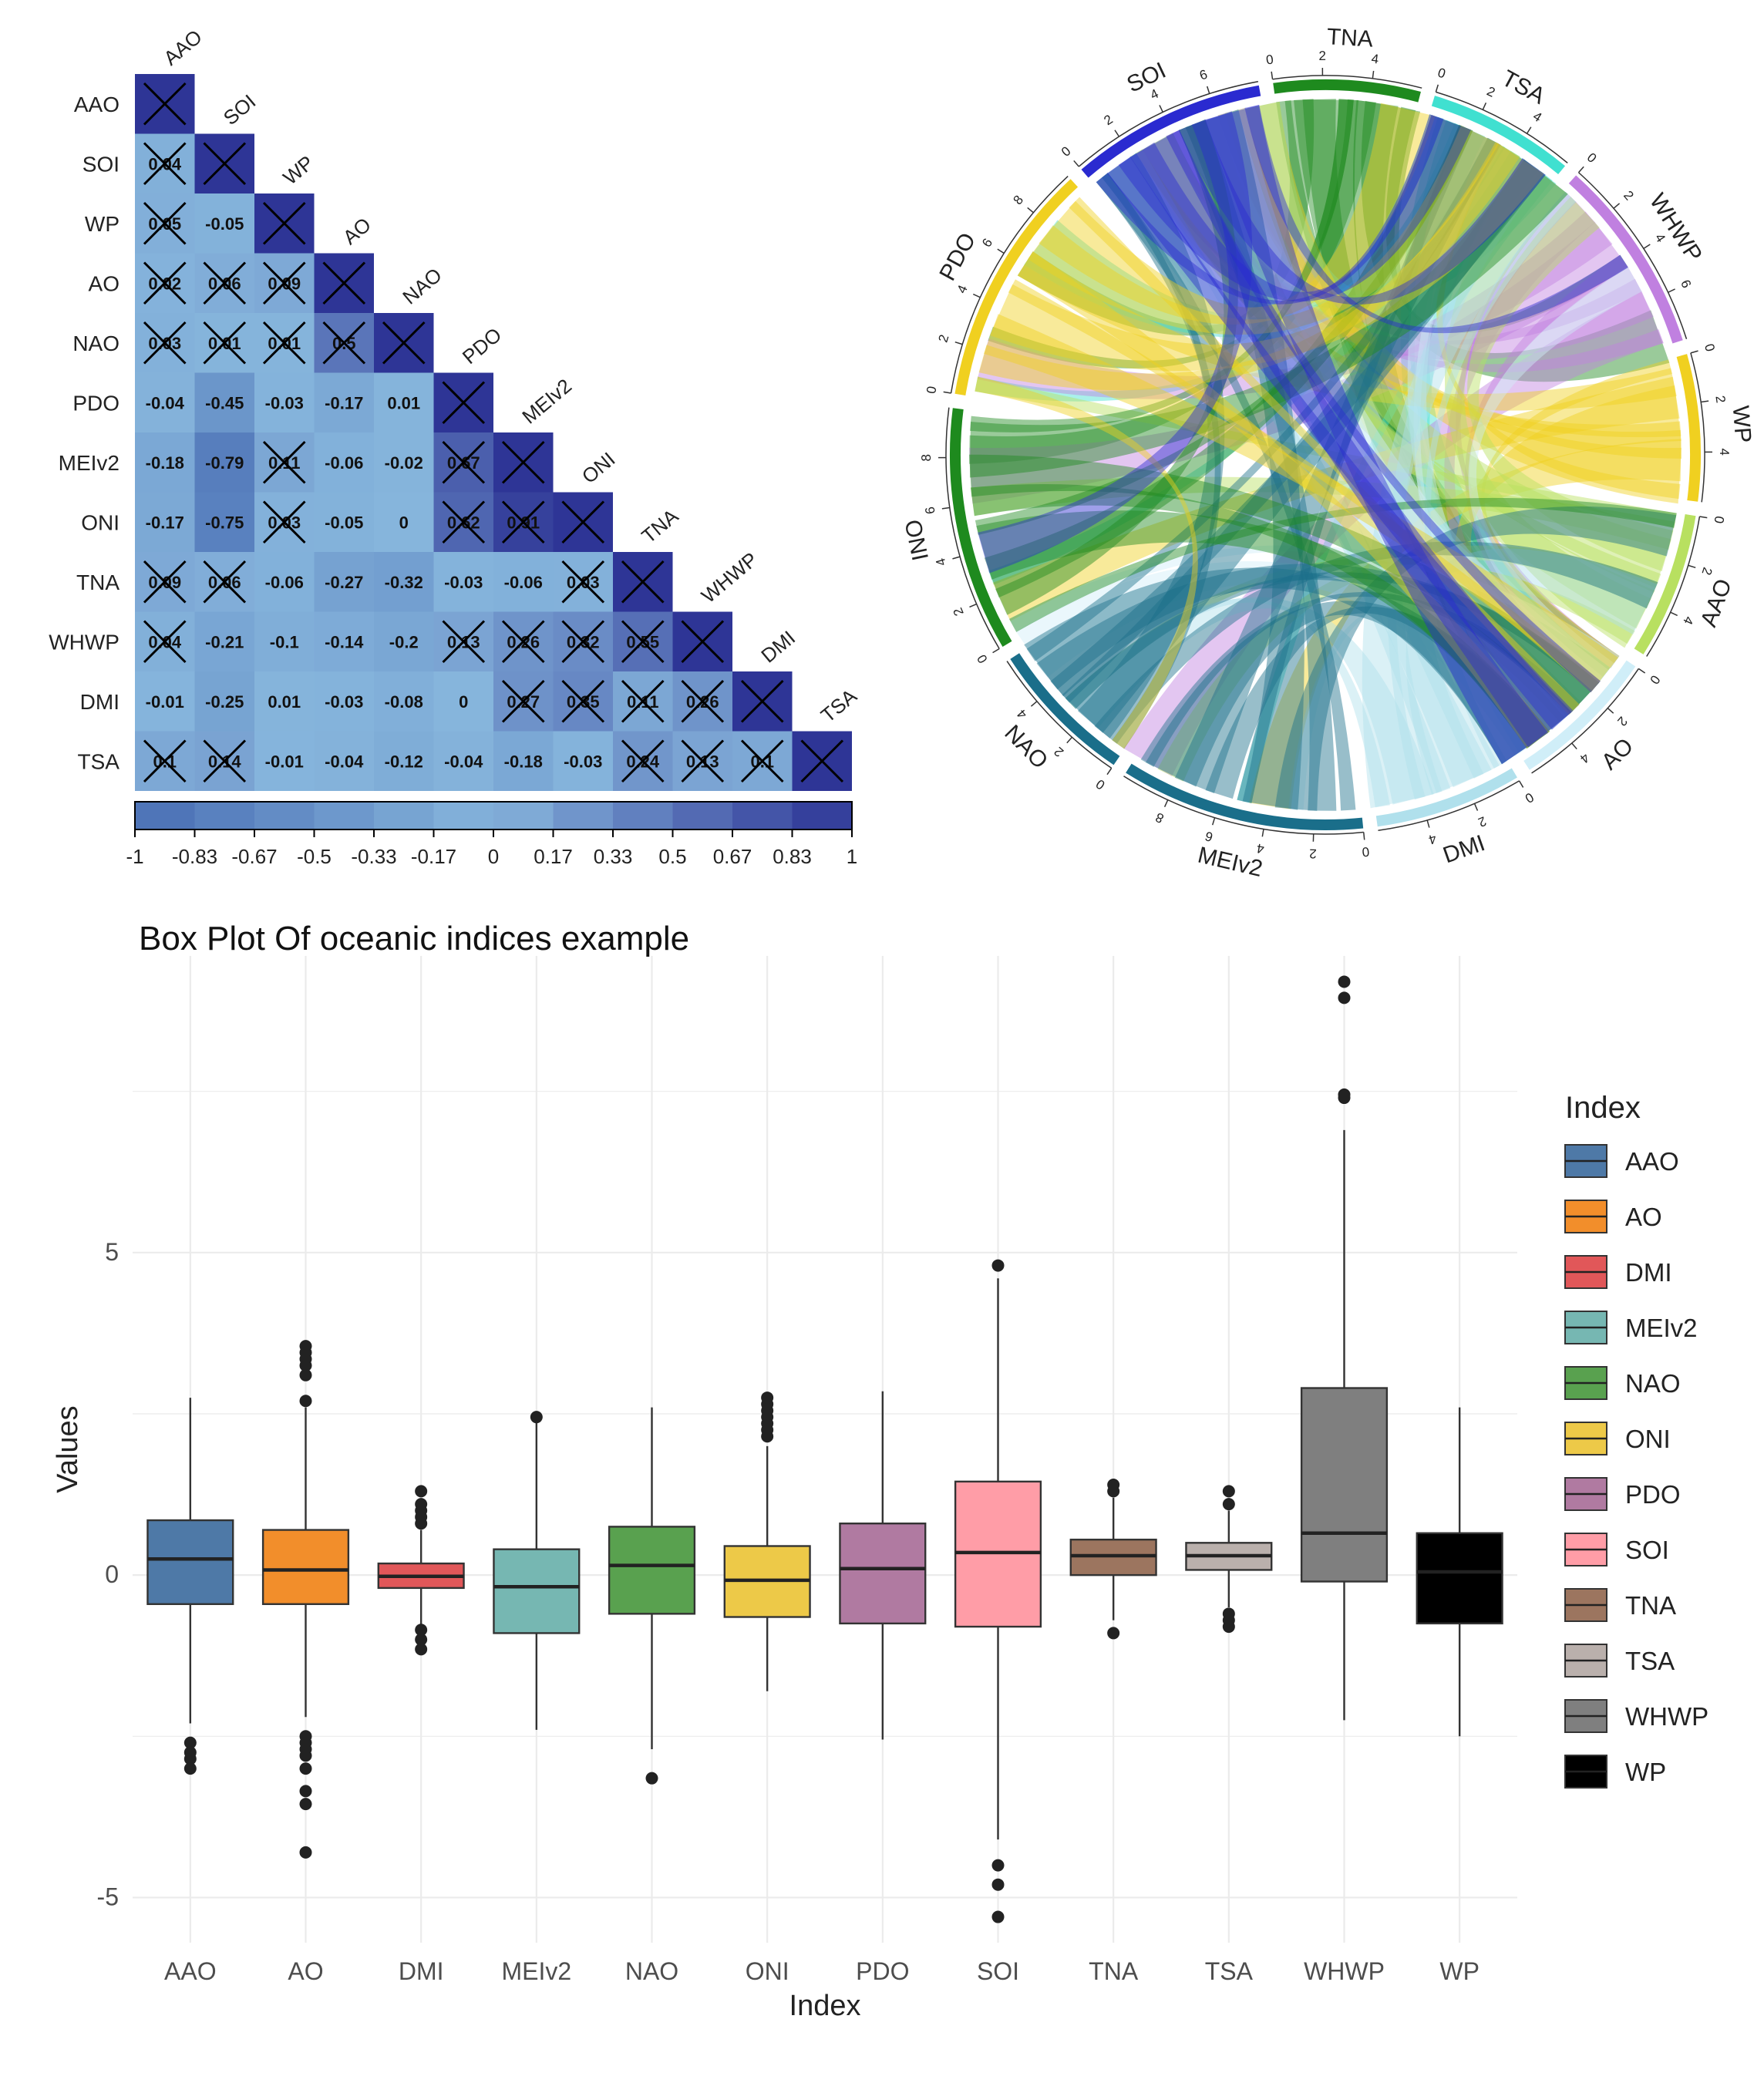 This screenshot has height=2083, width=1764. Describe the element at coordinates (493, 857) in the screenshot. I see `colorbar-tick-label: 0` at that location.